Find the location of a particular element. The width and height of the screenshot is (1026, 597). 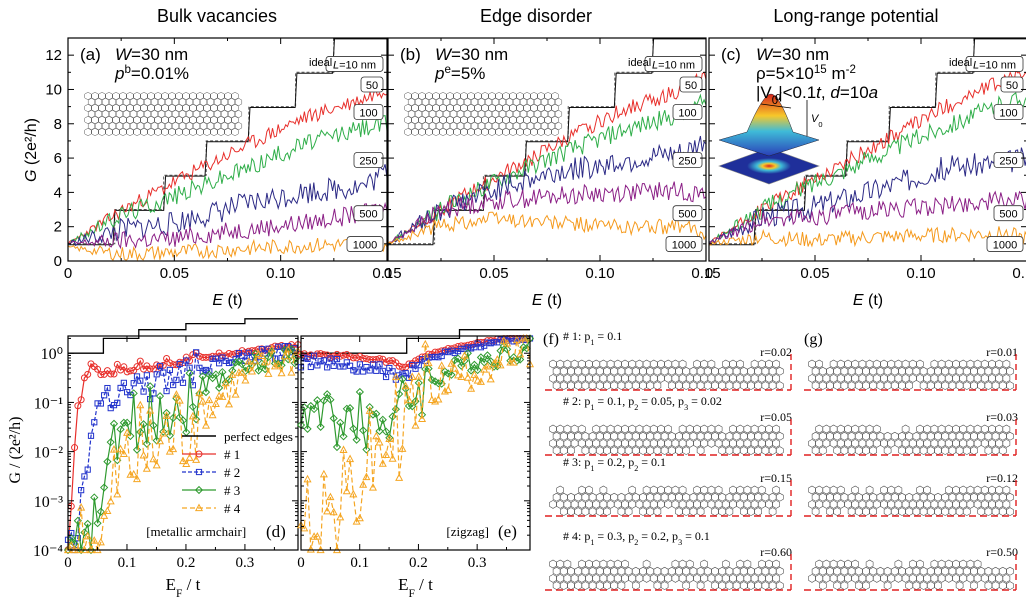

ribbon-lattice is located at coordinates (911, 374).